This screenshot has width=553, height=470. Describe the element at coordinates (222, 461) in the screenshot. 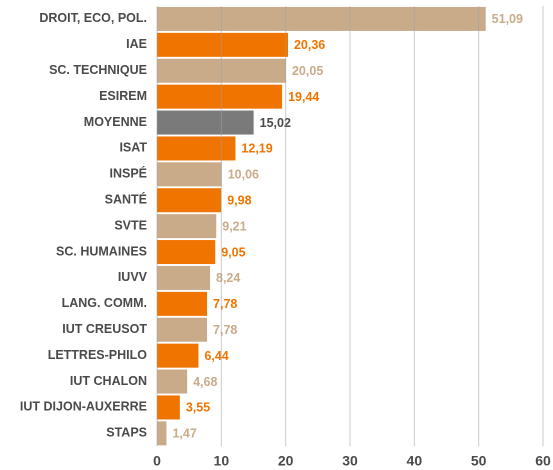

I see `x-tick-label: 10` at that location.